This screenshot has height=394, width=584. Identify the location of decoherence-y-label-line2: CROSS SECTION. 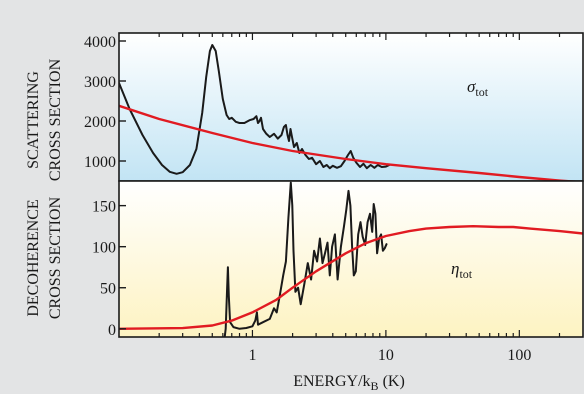
(55, 257).